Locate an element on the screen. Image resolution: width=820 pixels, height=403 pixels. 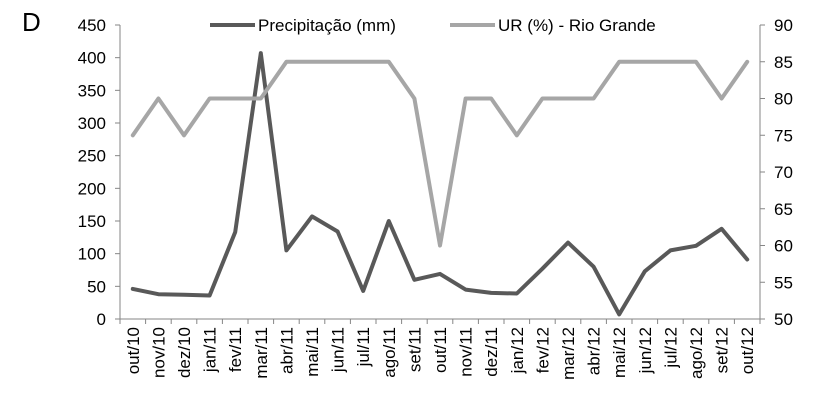
y-left-tick-label: 150 is located at coordinates (92, 221).